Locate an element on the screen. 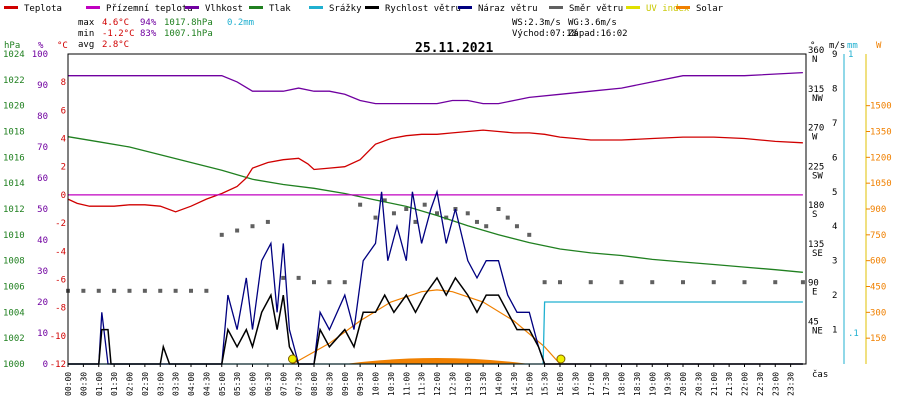 The height and width of the screenshot is (400, 900). x-tick-label: 00:00 is located at coordinates (68, 384).